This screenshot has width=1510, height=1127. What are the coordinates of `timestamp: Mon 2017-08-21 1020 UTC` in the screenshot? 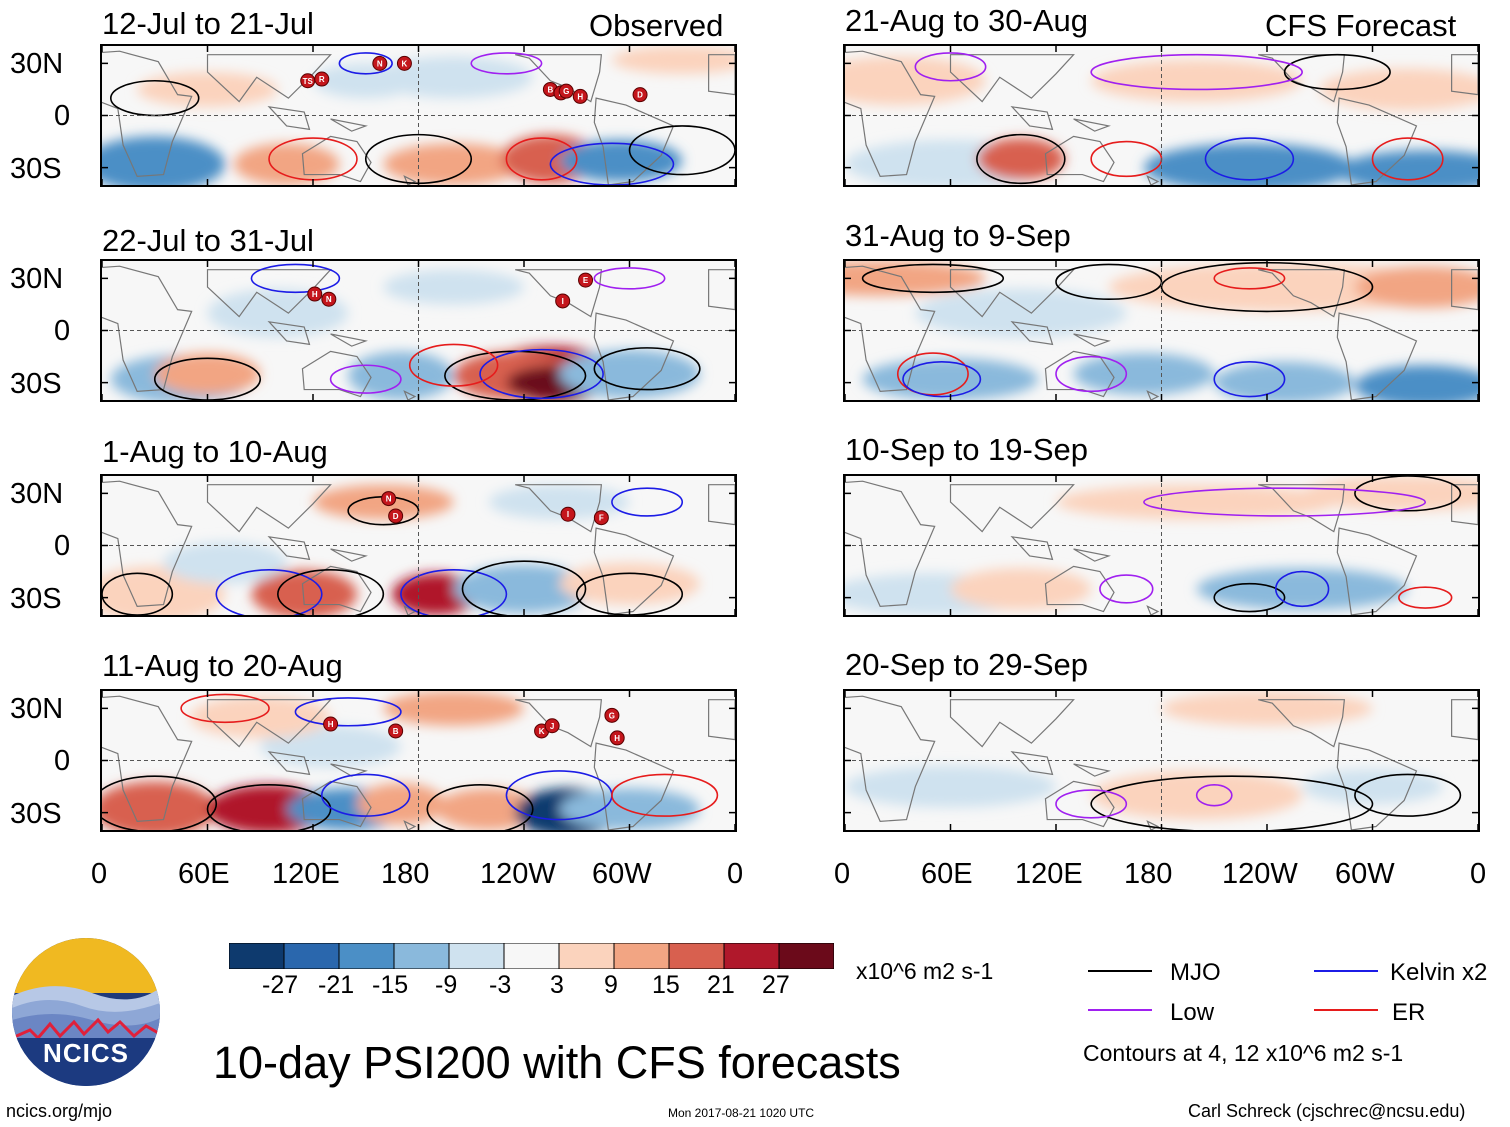 It's located at (741, 1113).